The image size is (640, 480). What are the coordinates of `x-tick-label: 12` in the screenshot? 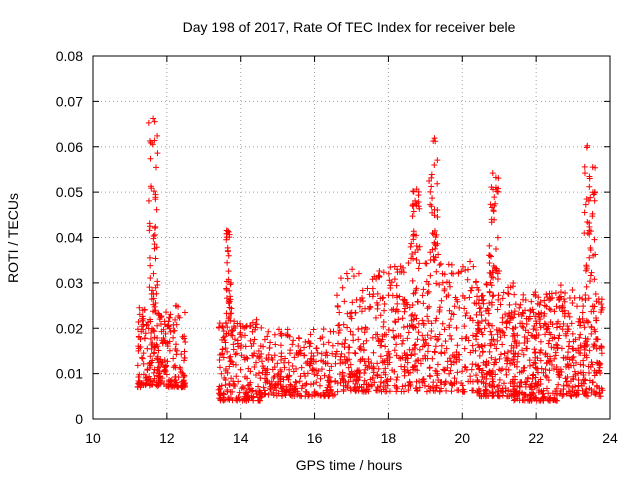 It's located at (167, 438).